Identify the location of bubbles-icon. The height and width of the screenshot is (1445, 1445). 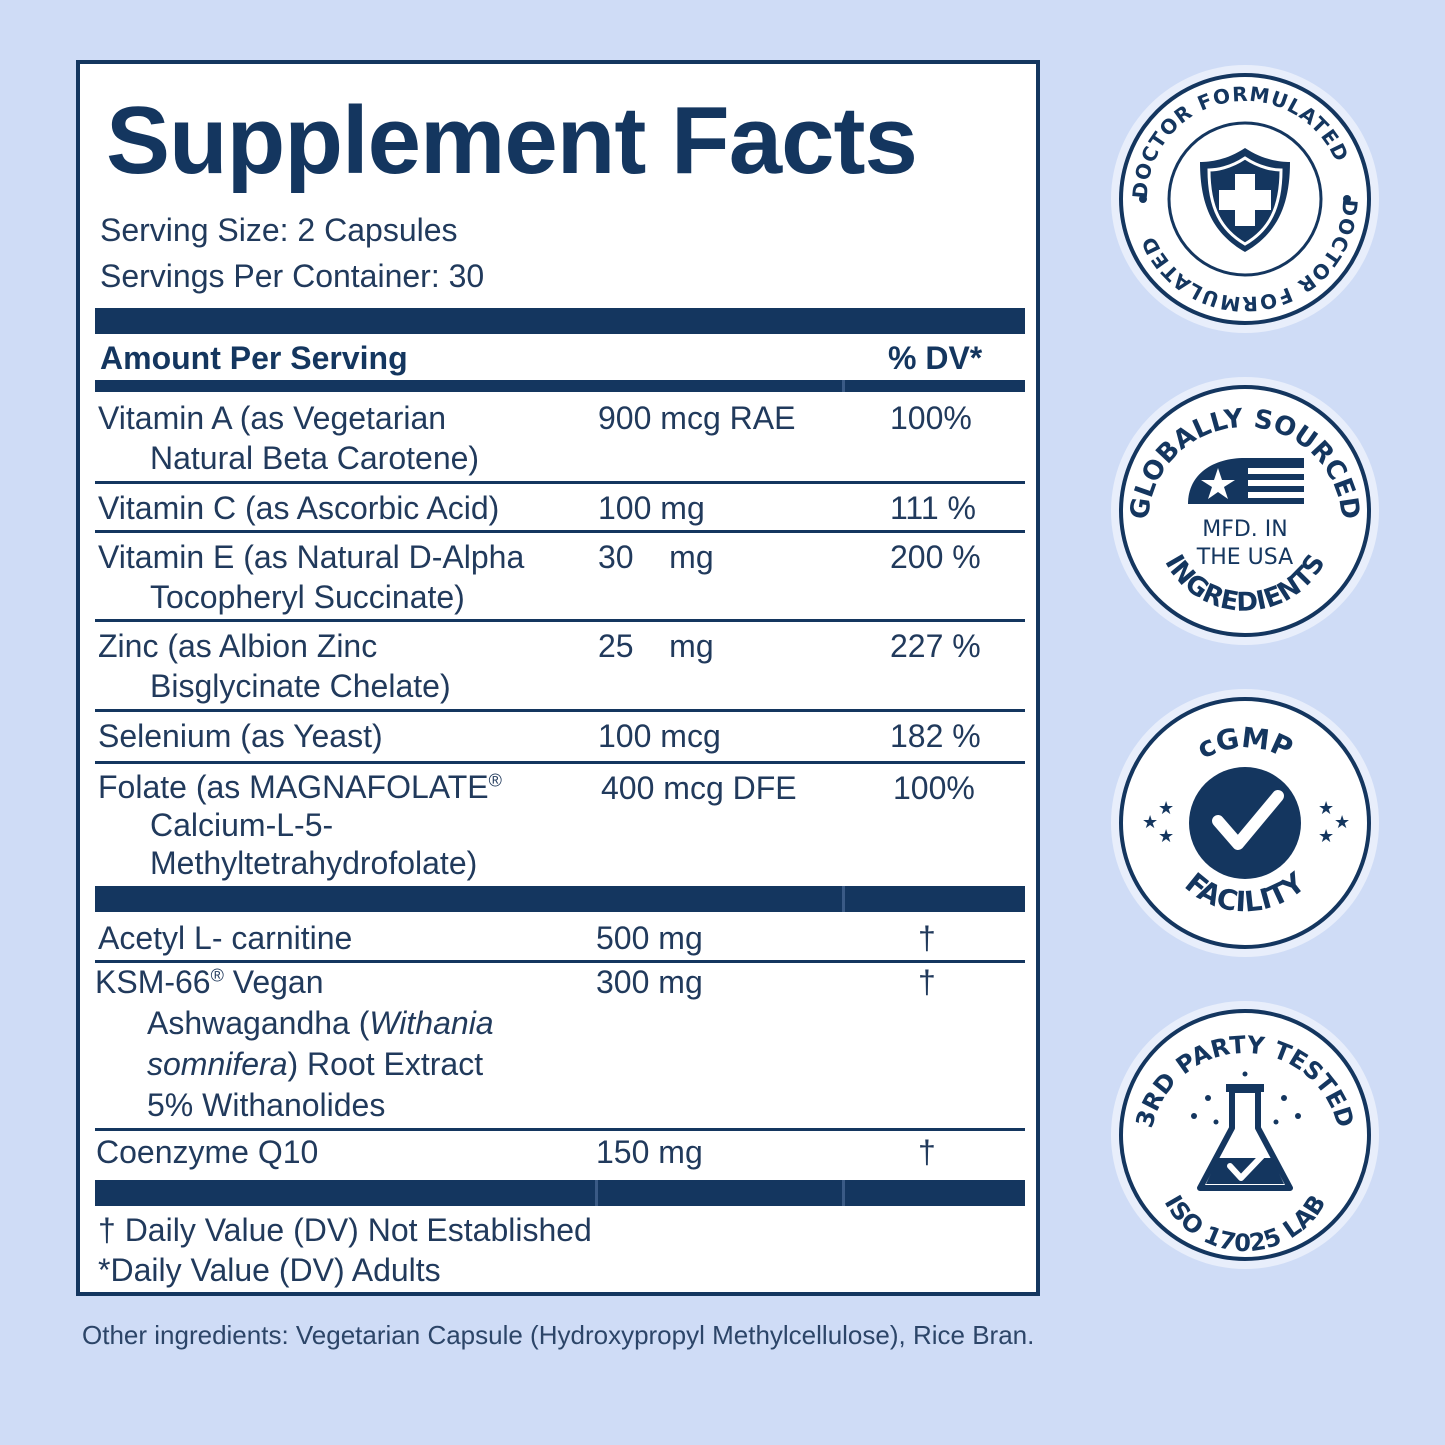
(1246, 1098).